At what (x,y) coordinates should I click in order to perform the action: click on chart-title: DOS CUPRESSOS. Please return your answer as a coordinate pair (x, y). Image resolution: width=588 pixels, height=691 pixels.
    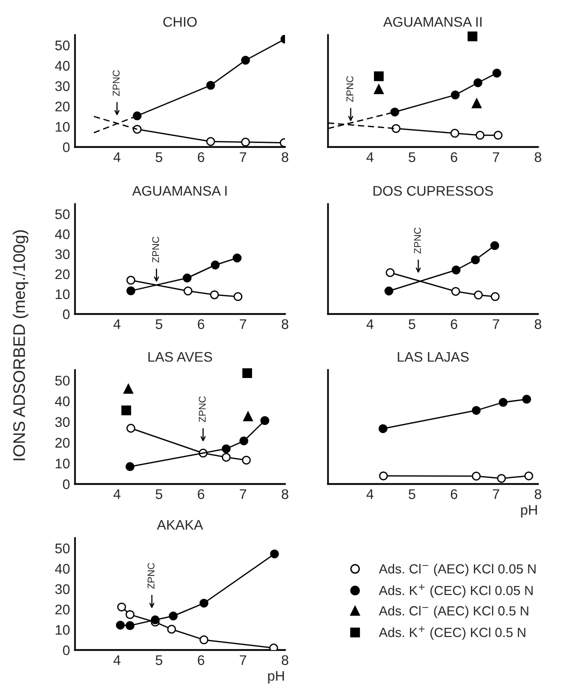
    Looking at the image, I should click on (433, 191).